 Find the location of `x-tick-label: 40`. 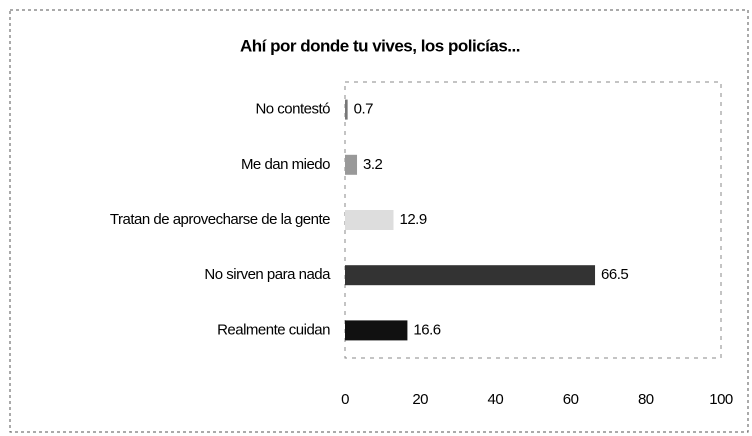

x-tick-label: 40 is located at coordinates (496, 399).